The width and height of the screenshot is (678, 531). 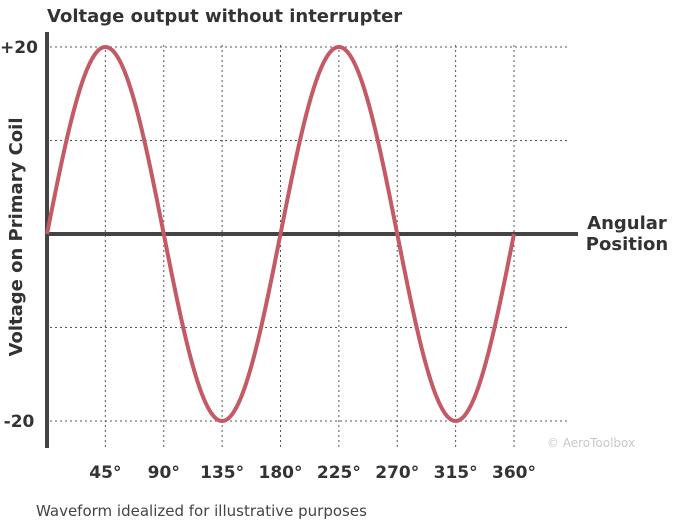 What do you see at coordinates (339, 473) in the screenshot?
I see `x-tick-label-4: 225°` at bounding box center [339, 473].